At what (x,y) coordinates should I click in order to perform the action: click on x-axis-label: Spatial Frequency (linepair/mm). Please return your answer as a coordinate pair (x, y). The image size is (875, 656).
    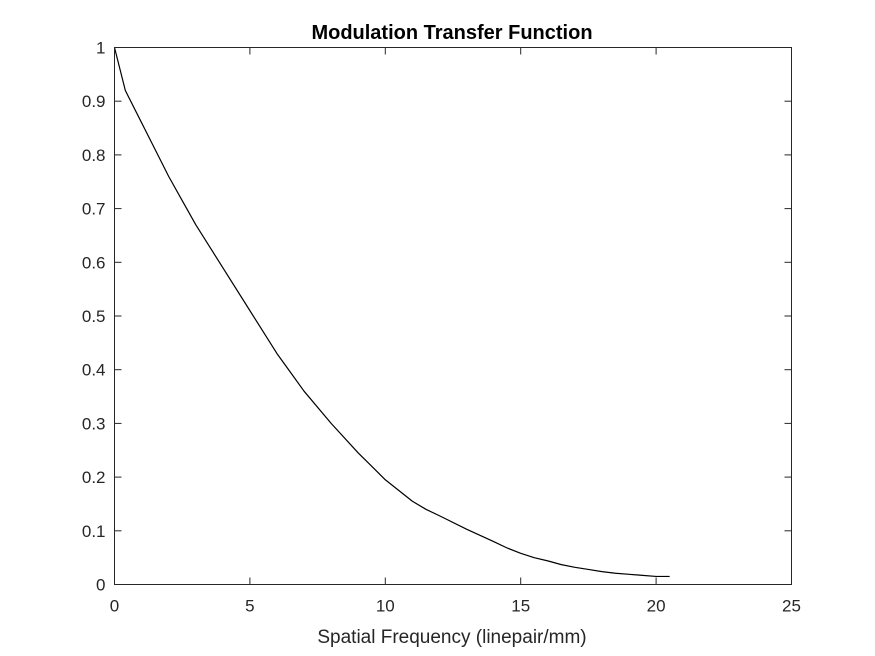
    Looking at the image, I should click on (451, 637).